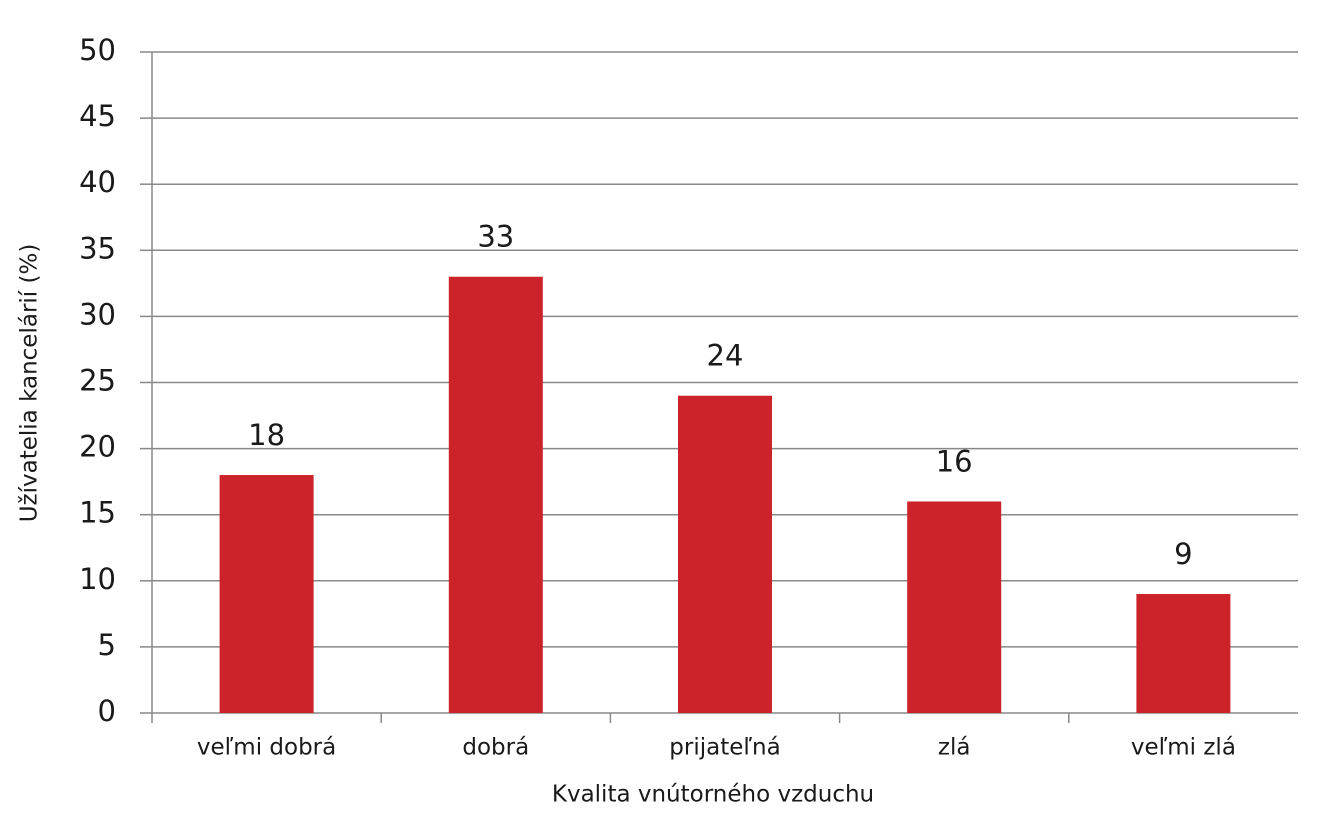  What do you see at coordinates (725, 356) in the screenshot?
I see `data-label: 24` at bounding box center [725, 356].